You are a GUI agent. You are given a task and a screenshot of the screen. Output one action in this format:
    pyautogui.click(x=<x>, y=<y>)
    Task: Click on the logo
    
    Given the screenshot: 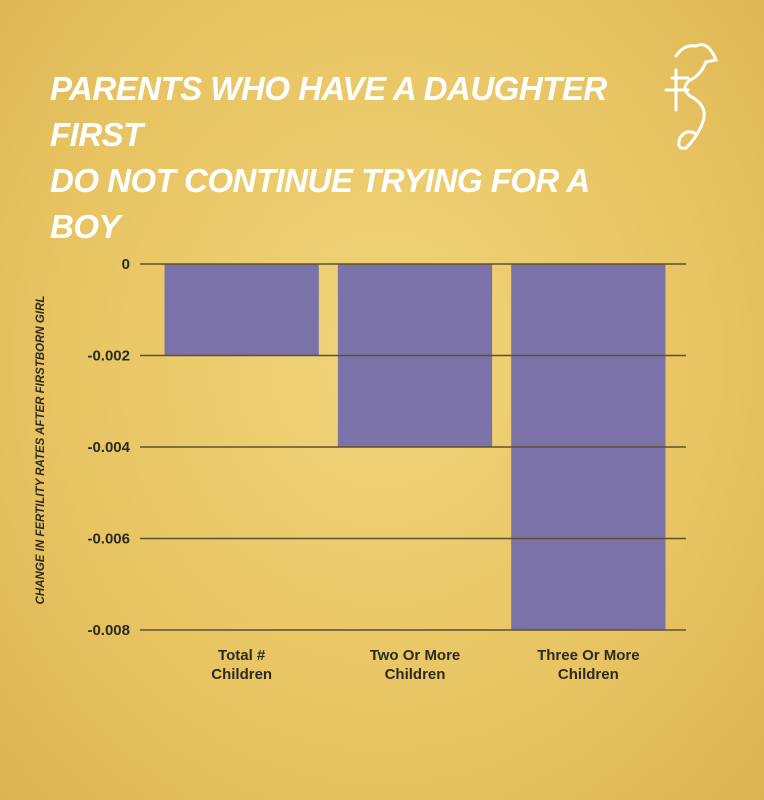 What is the action you would take?
    pyautogui.click(x=691, y=96)
    